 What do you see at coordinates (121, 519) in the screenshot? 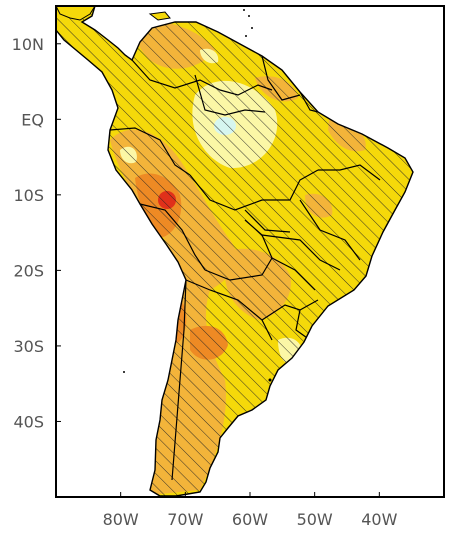
I see `lon-tick-label: 80W` at bounding box center [121, 519].